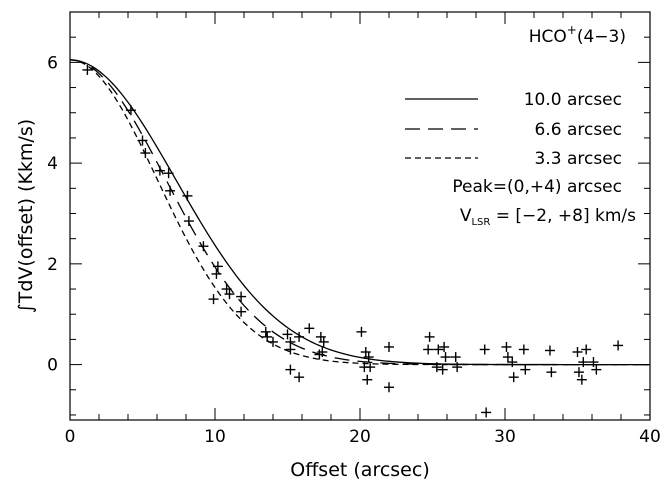  What do you see at coordinates (359, 470) in the screenshot?
I see `x-axis-title: Offset (arcsec)` at bounding box center [359, 470].